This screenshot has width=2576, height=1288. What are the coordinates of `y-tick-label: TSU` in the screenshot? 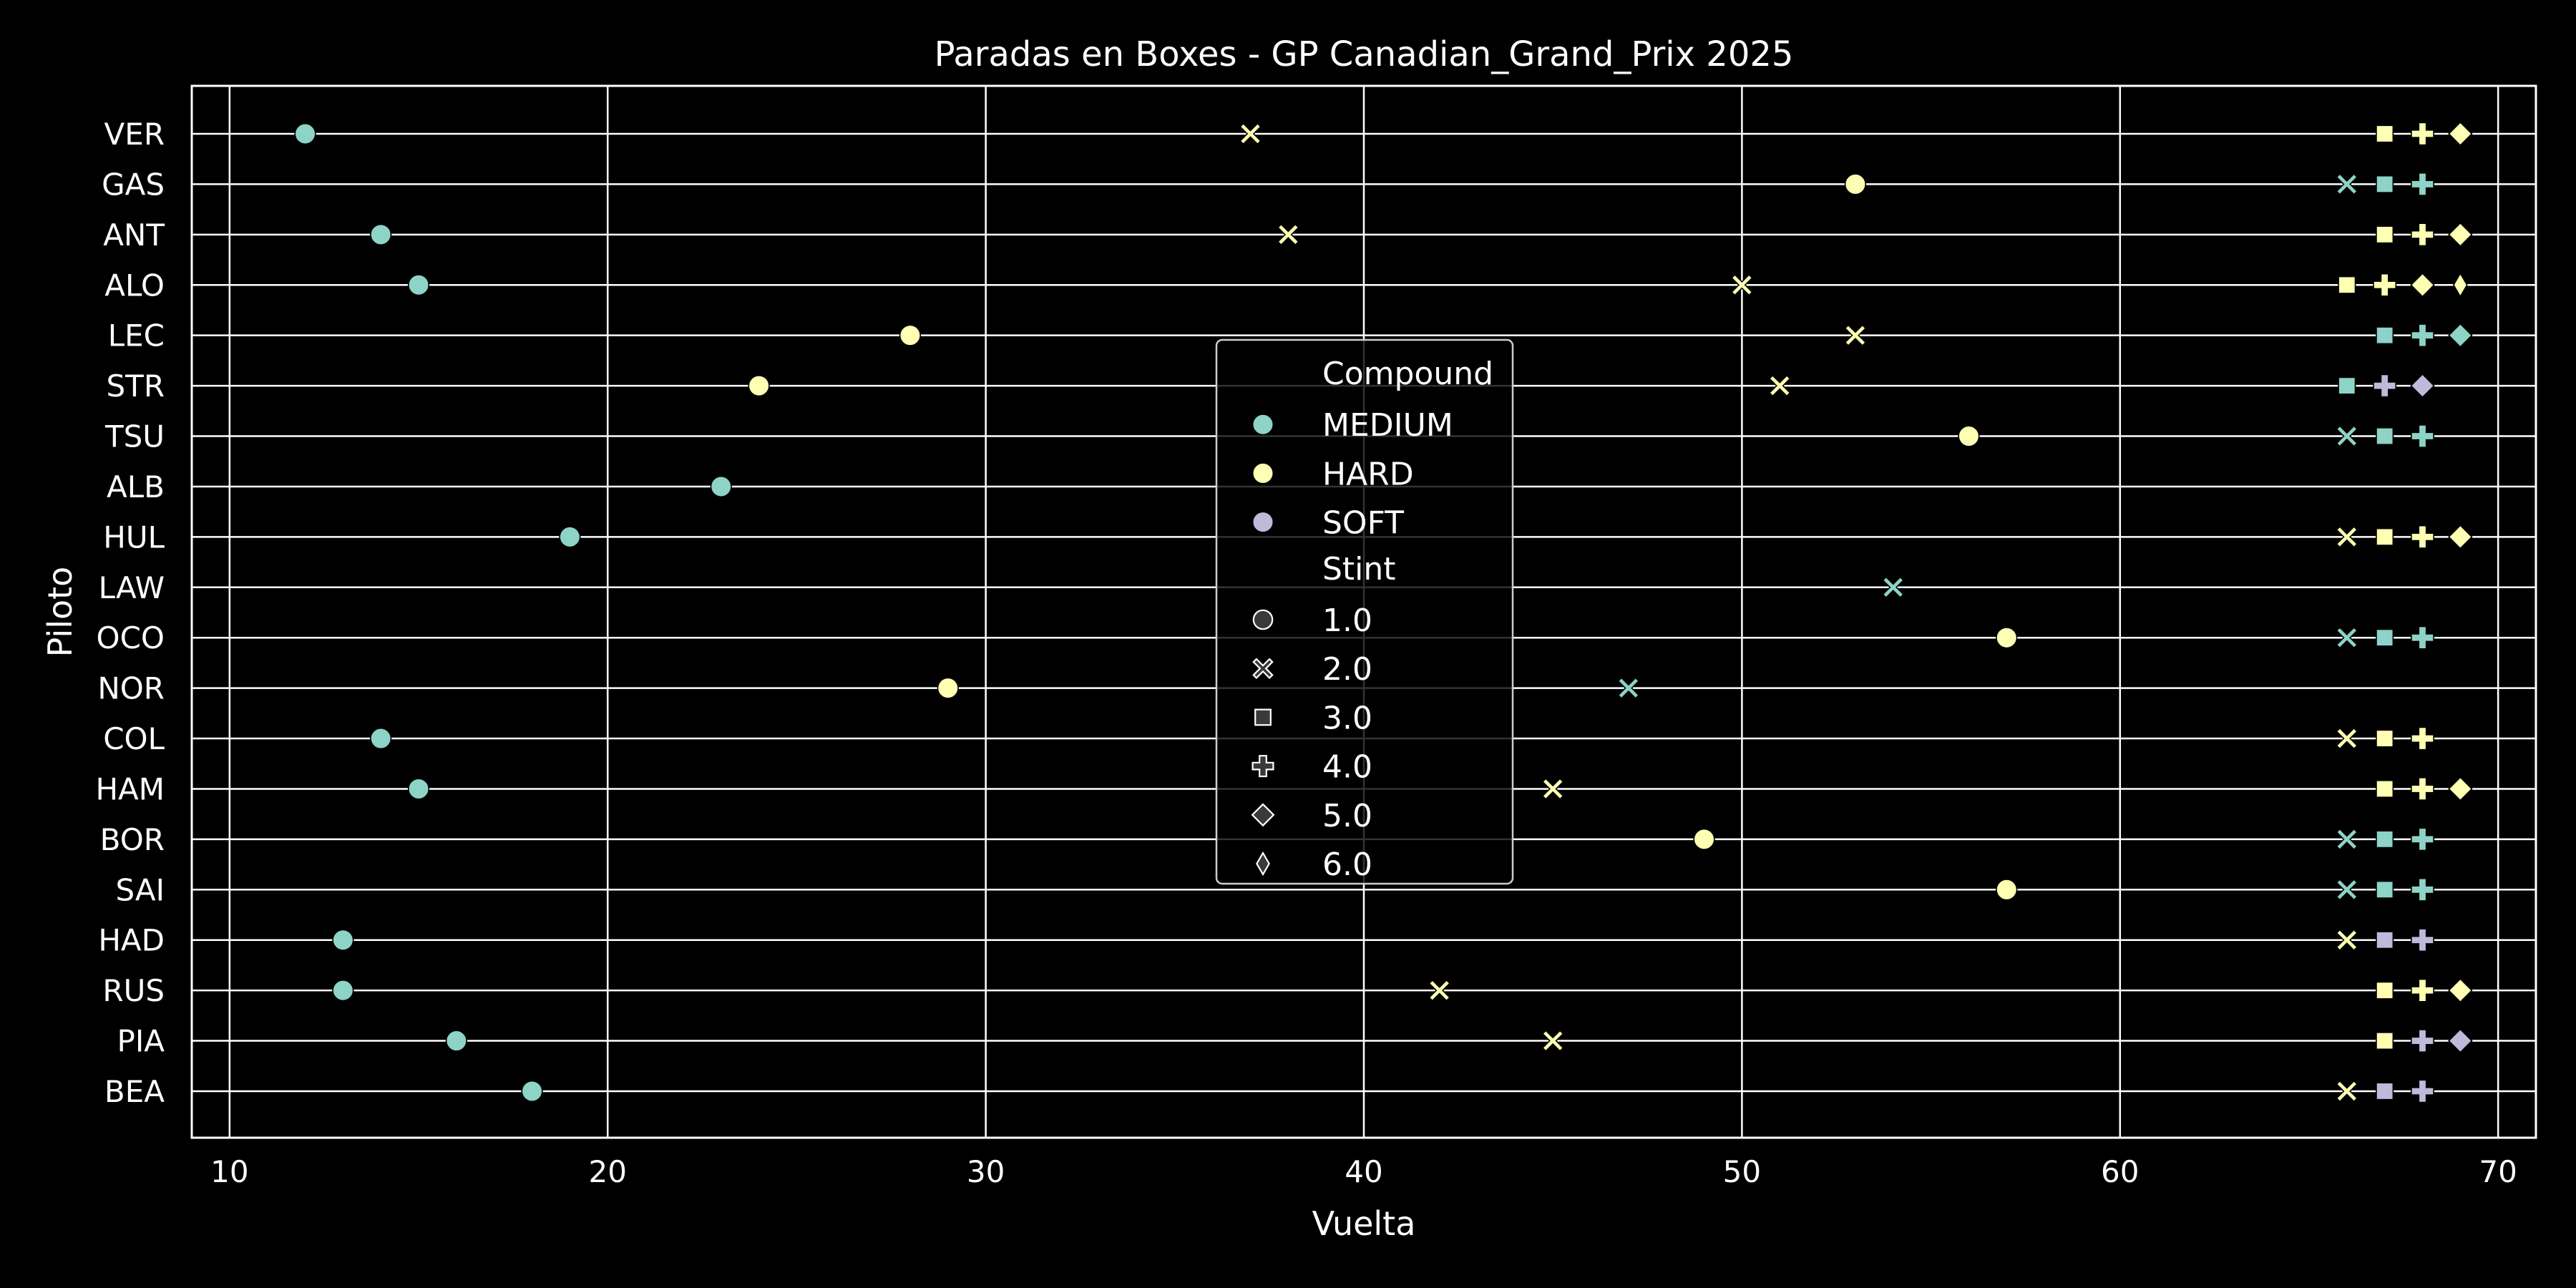 It's located at (134, 436).